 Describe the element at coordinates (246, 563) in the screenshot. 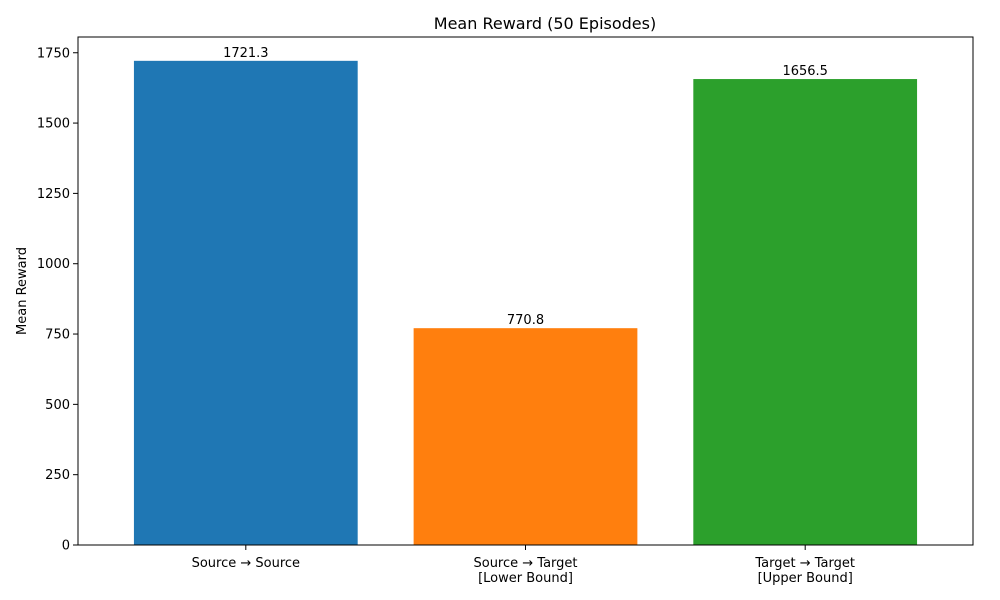

I see `x-tick-label: Source → Source` at that location.